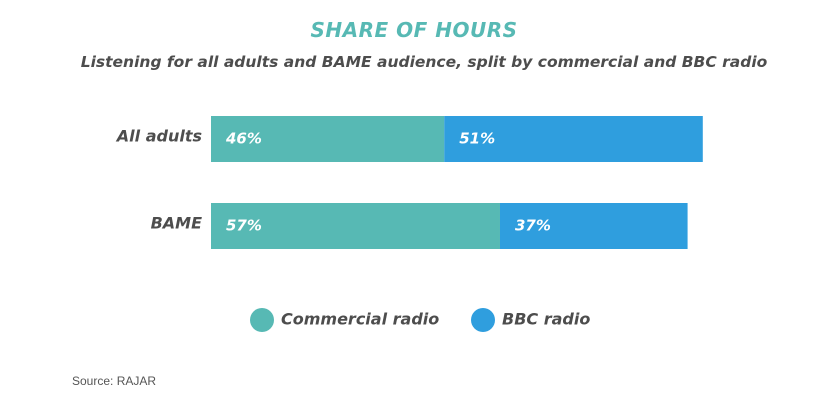 The width and height of the screenshot is (828, 417). What do you see at coordinates (177, 223) in the screenshot?
I see `category-label-bame: BAME` at bounding box center [177, 223].